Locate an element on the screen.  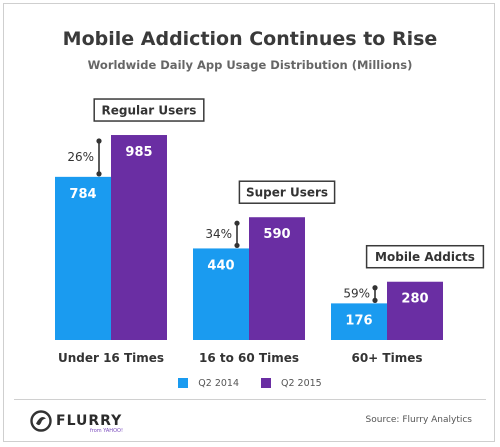
growth-dot-top-60-times is located at coordinates (375, 288).